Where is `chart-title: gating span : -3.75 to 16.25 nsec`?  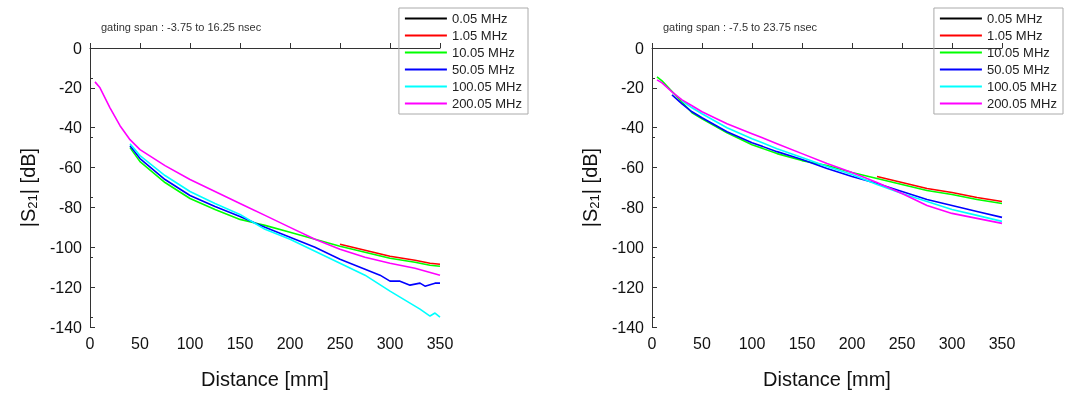
chart-title: gating span : -3.75 to 16.25 nsec is located at coordinates (181, 26).